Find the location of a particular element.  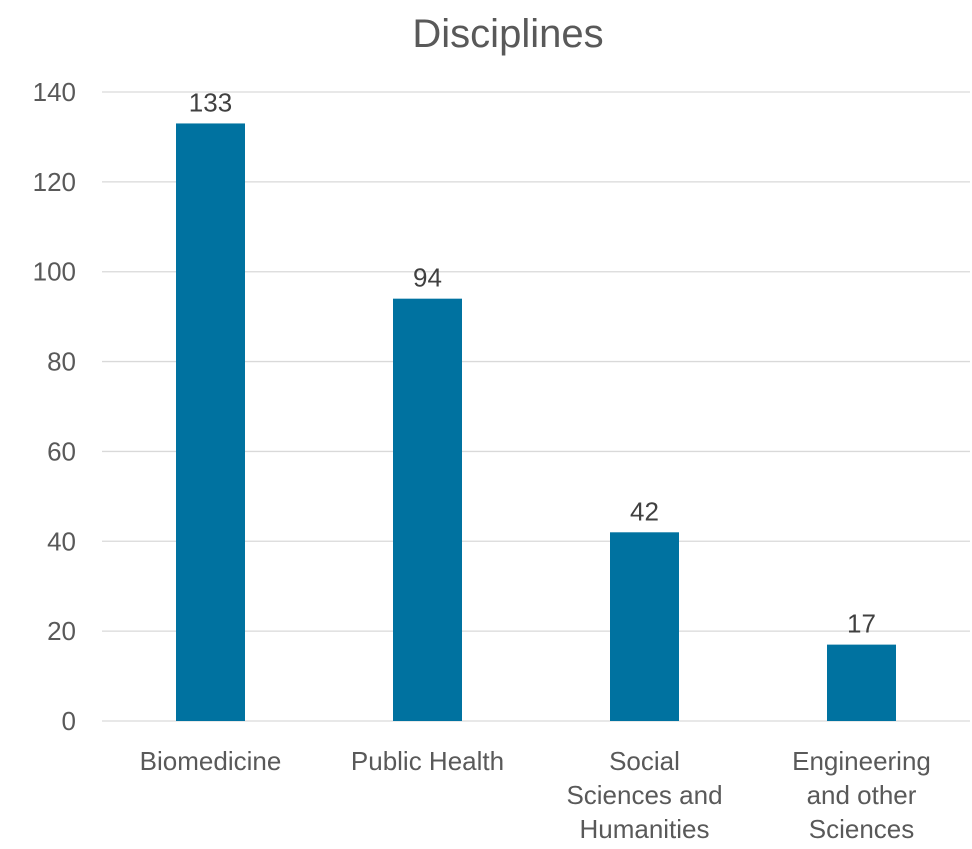

x-category-label-line: Public Health is located at coordinates (427, 761).